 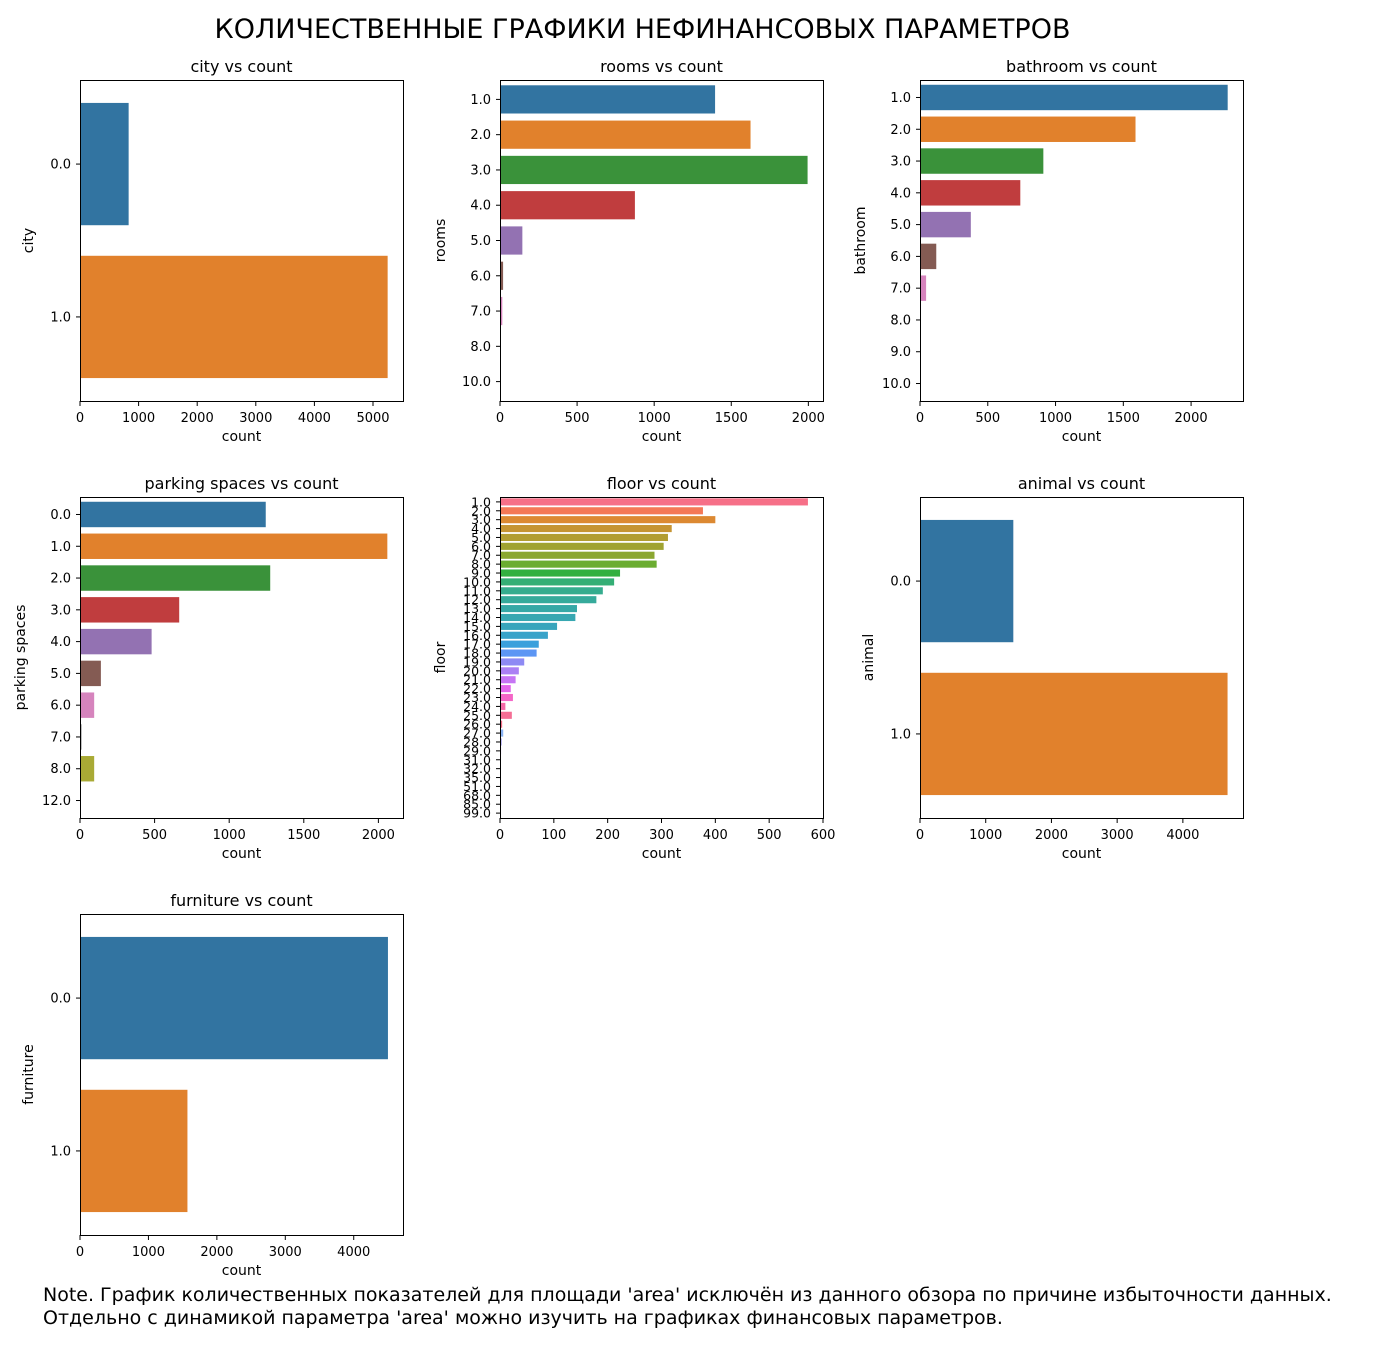 What do you see at coordinates (477, 813) in the screenshot?
I see `y-tick-label: 99.0` at bounding box center [477, 813].